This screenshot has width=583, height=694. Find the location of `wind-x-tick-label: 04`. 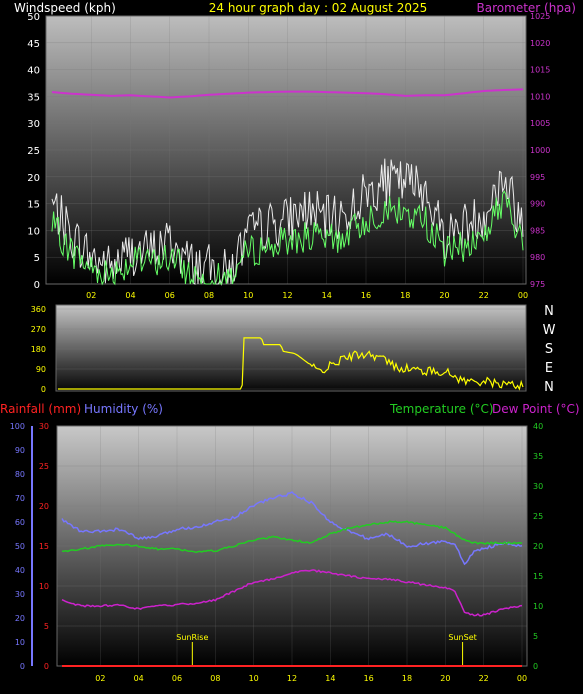

wind-x-tick-label: 04 is located at coordinates (130, 295).